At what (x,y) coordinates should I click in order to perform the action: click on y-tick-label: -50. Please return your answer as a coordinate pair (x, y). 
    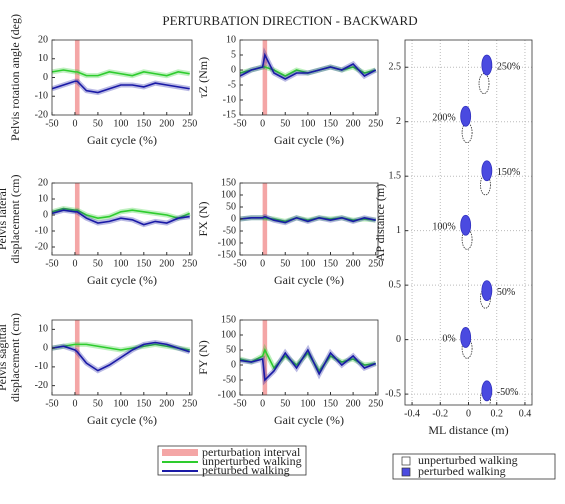
    Looking at the image, I should click on (229, 379).